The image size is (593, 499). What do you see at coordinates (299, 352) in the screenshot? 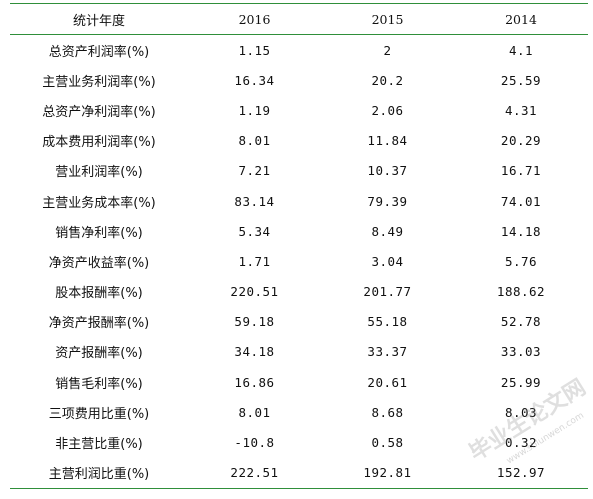
I see `table-row: 资产报酬率(%) 34.18 33.37 33.03` at bounding box center [299, 352].